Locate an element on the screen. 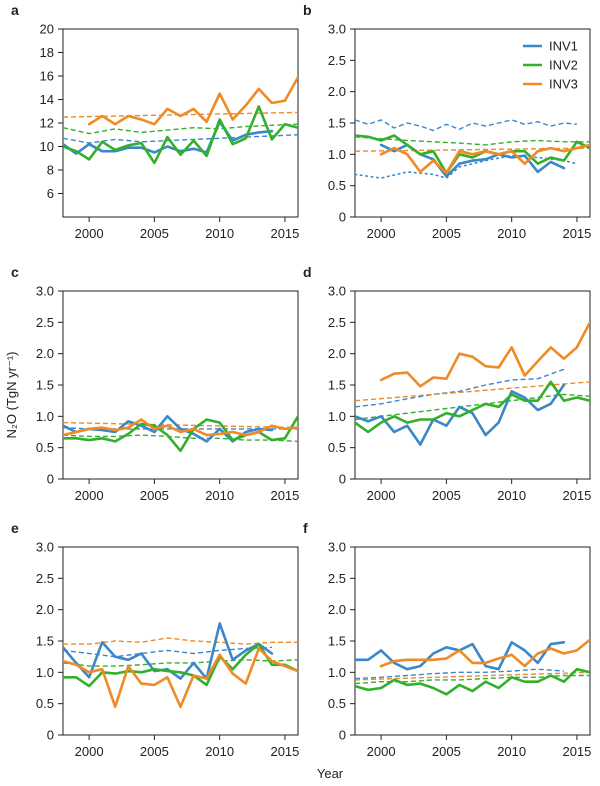 The height and width of the screenshot is (786, 600). series-inv1-solid-line is located at coordinates (460, 414).